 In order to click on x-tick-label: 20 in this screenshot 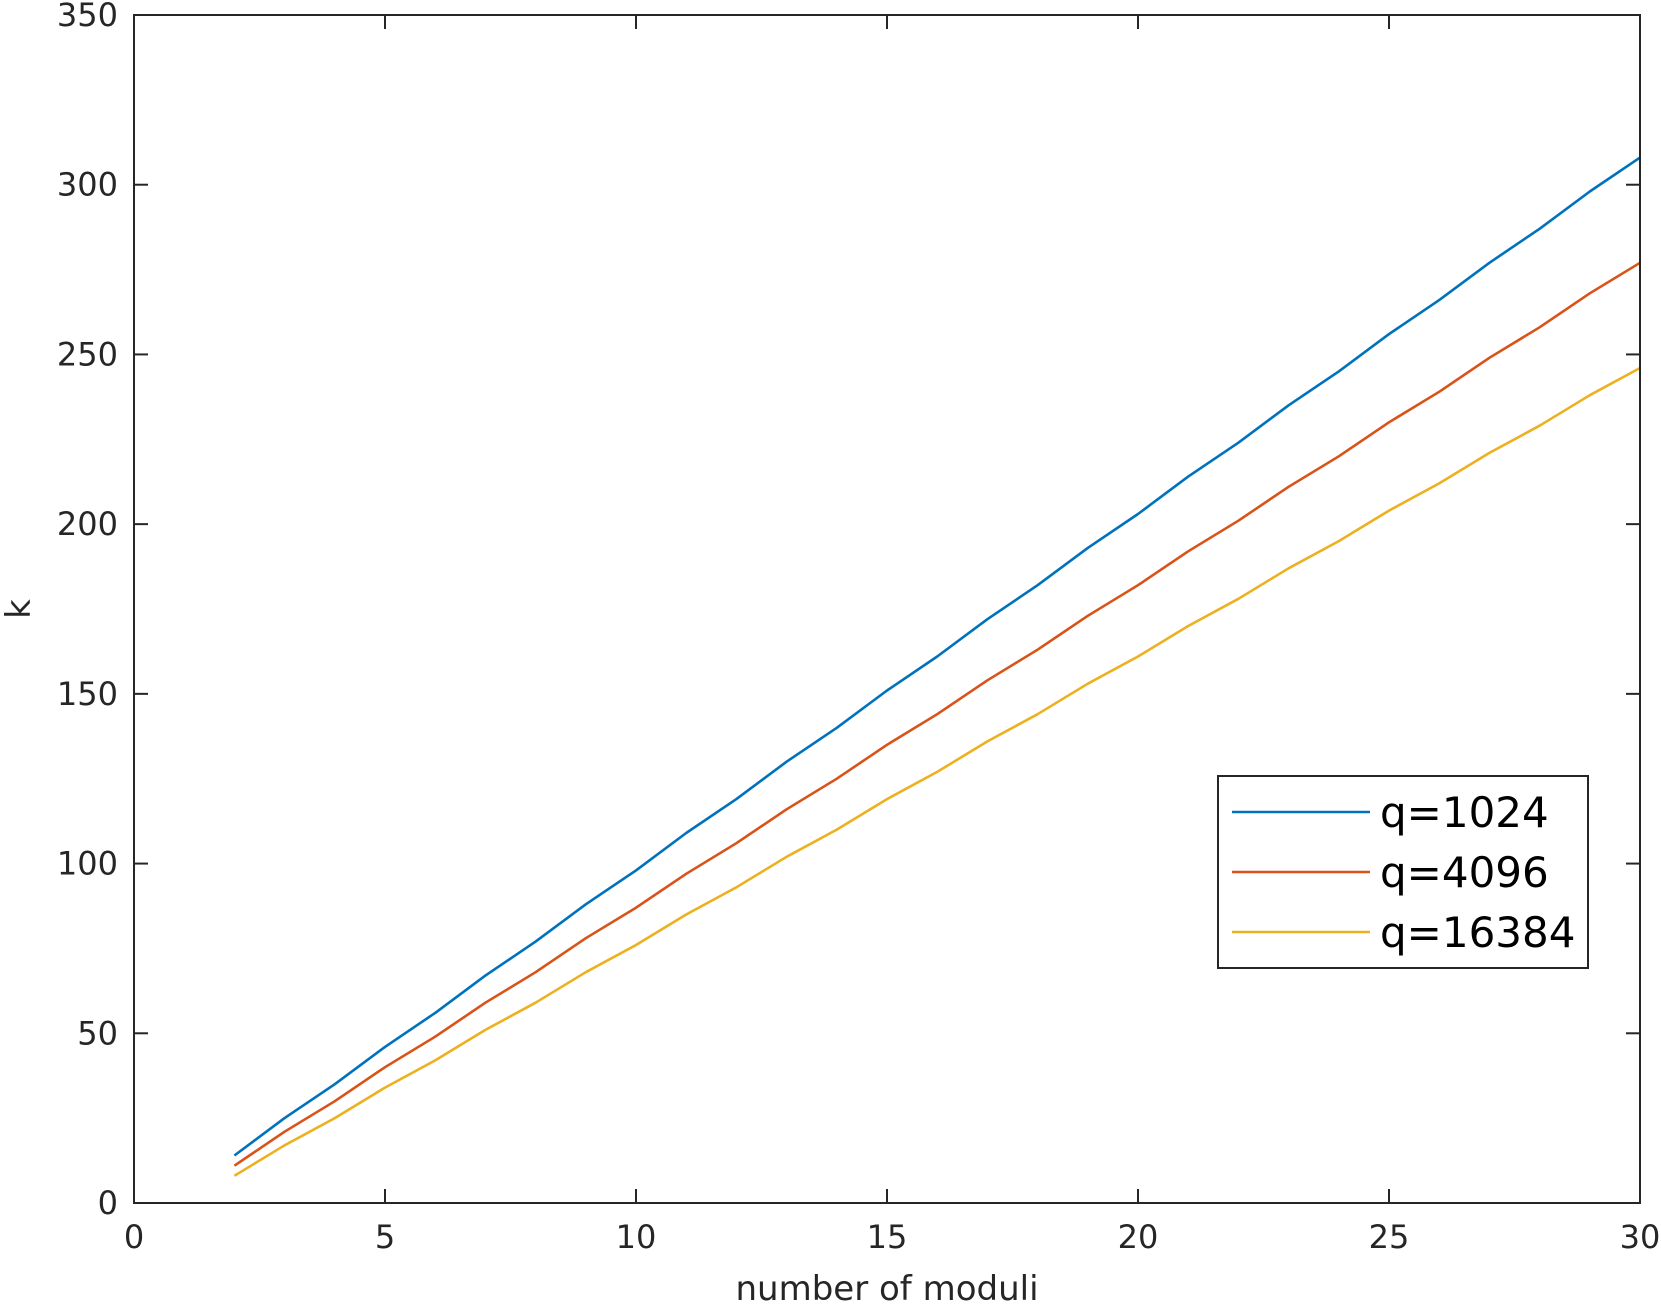, I will do `click(1138, 1237)`.